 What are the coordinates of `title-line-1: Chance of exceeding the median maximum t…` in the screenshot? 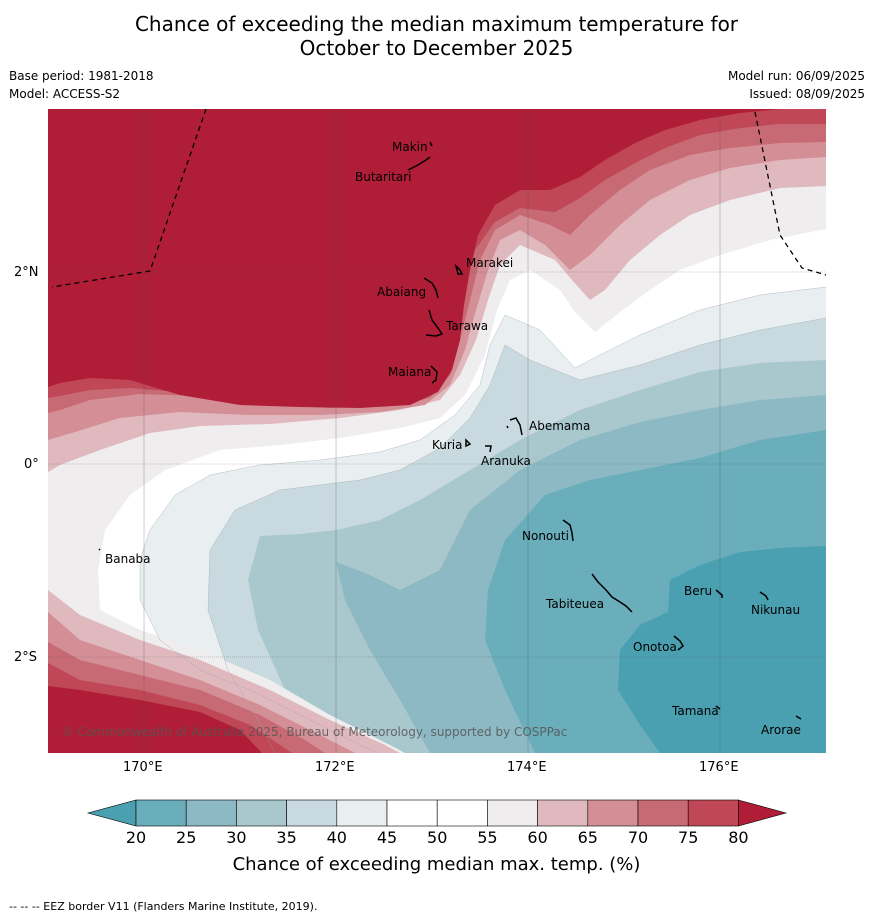 It's located at (436, 24).